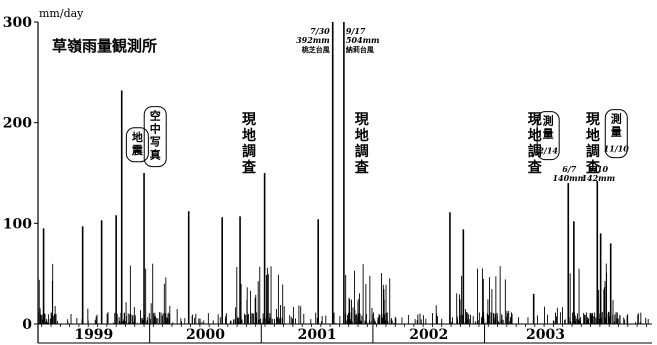 This screenshot has height=345, width=657. What do you see at coordinates (137, 150) in the screenshot?
I see `boxed-note-char: 震` at bounding box center [137, 150].